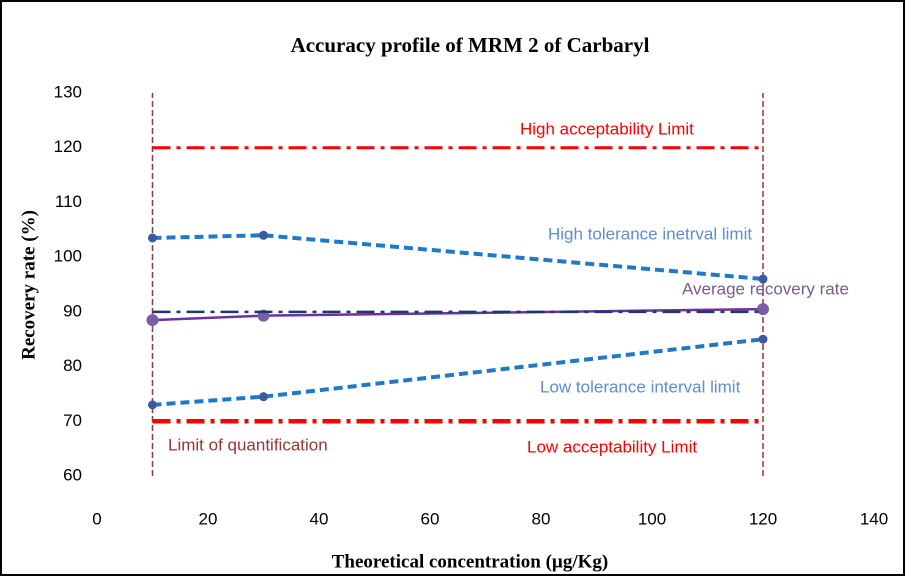 Image resolution: width=905 pixels, height=576 pixels. I want to click on x-axis-label: Theoretical concentration (µg/Kg), so click(470, 561).